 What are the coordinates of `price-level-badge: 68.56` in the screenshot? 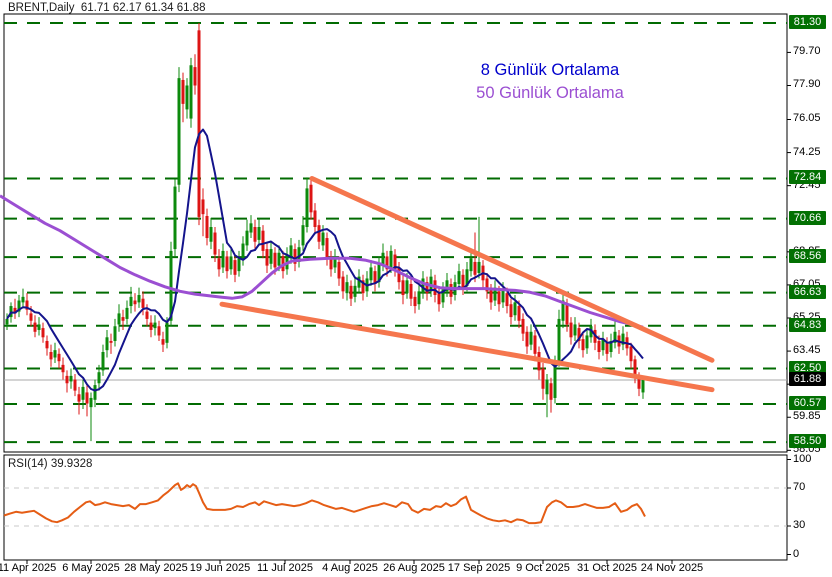 It's located at (807, 256).